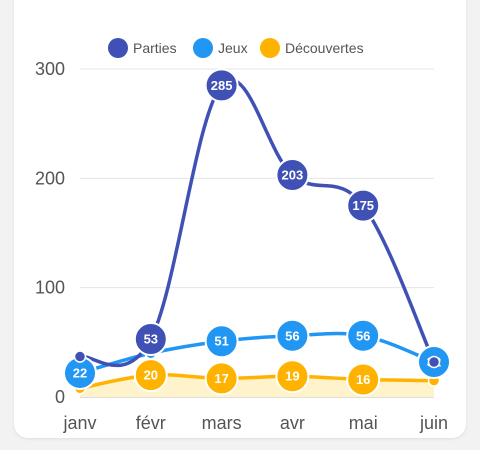 This screenshot has height=450, width=480. I want to click on x-tick-label: juin, so click(433, 423).